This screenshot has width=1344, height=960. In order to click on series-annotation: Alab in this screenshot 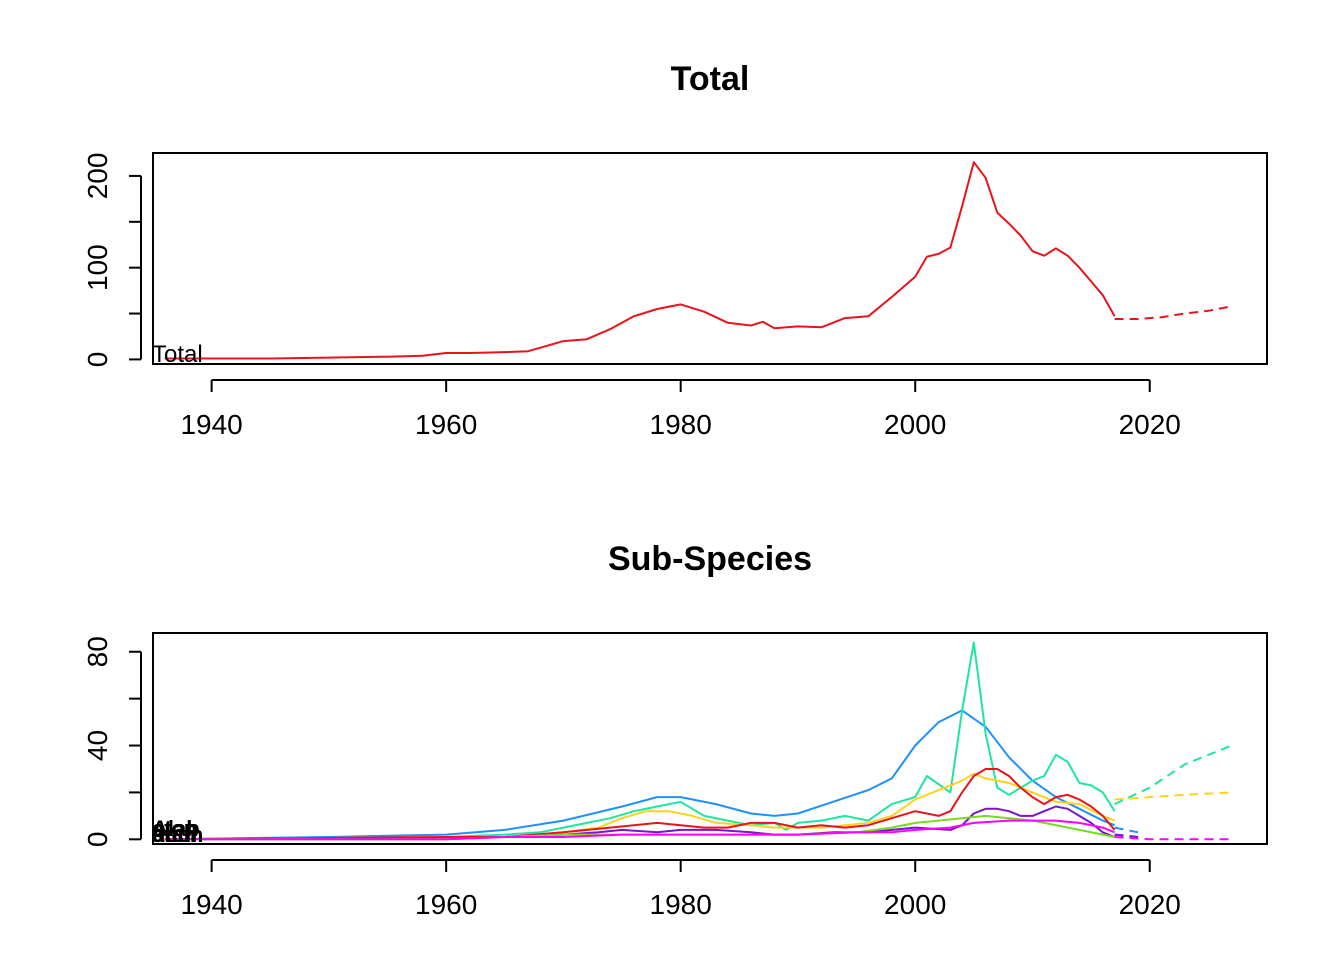, I will do `click(176, 828)`.